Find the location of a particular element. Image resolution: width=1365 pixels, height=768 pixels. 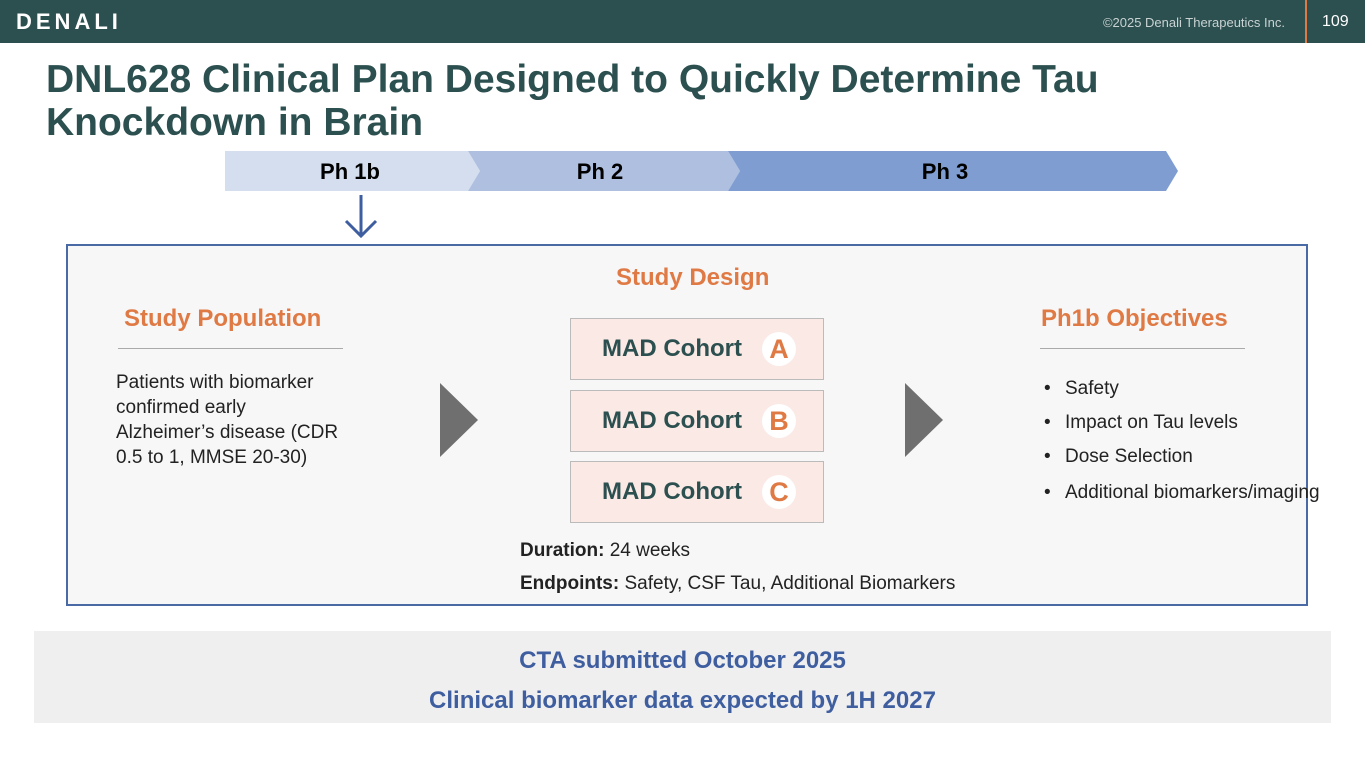

phase-bar: Ph 1b Ph 2 Ph 3 is located at coordinates (701, 195).